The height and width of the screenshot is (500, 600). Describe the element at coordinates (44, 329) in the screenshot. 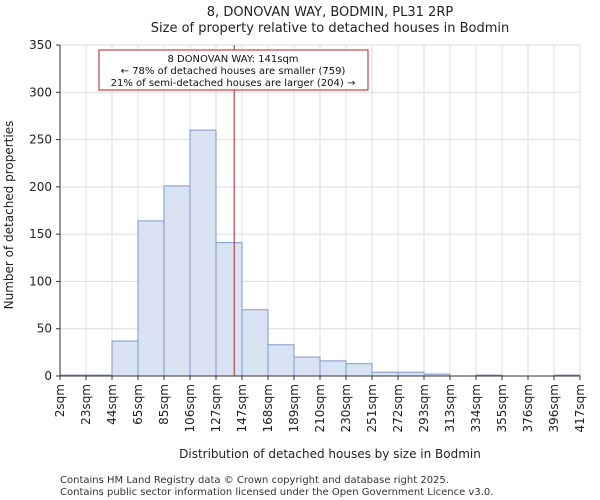

I see `y-tick-label: 50` at that location.